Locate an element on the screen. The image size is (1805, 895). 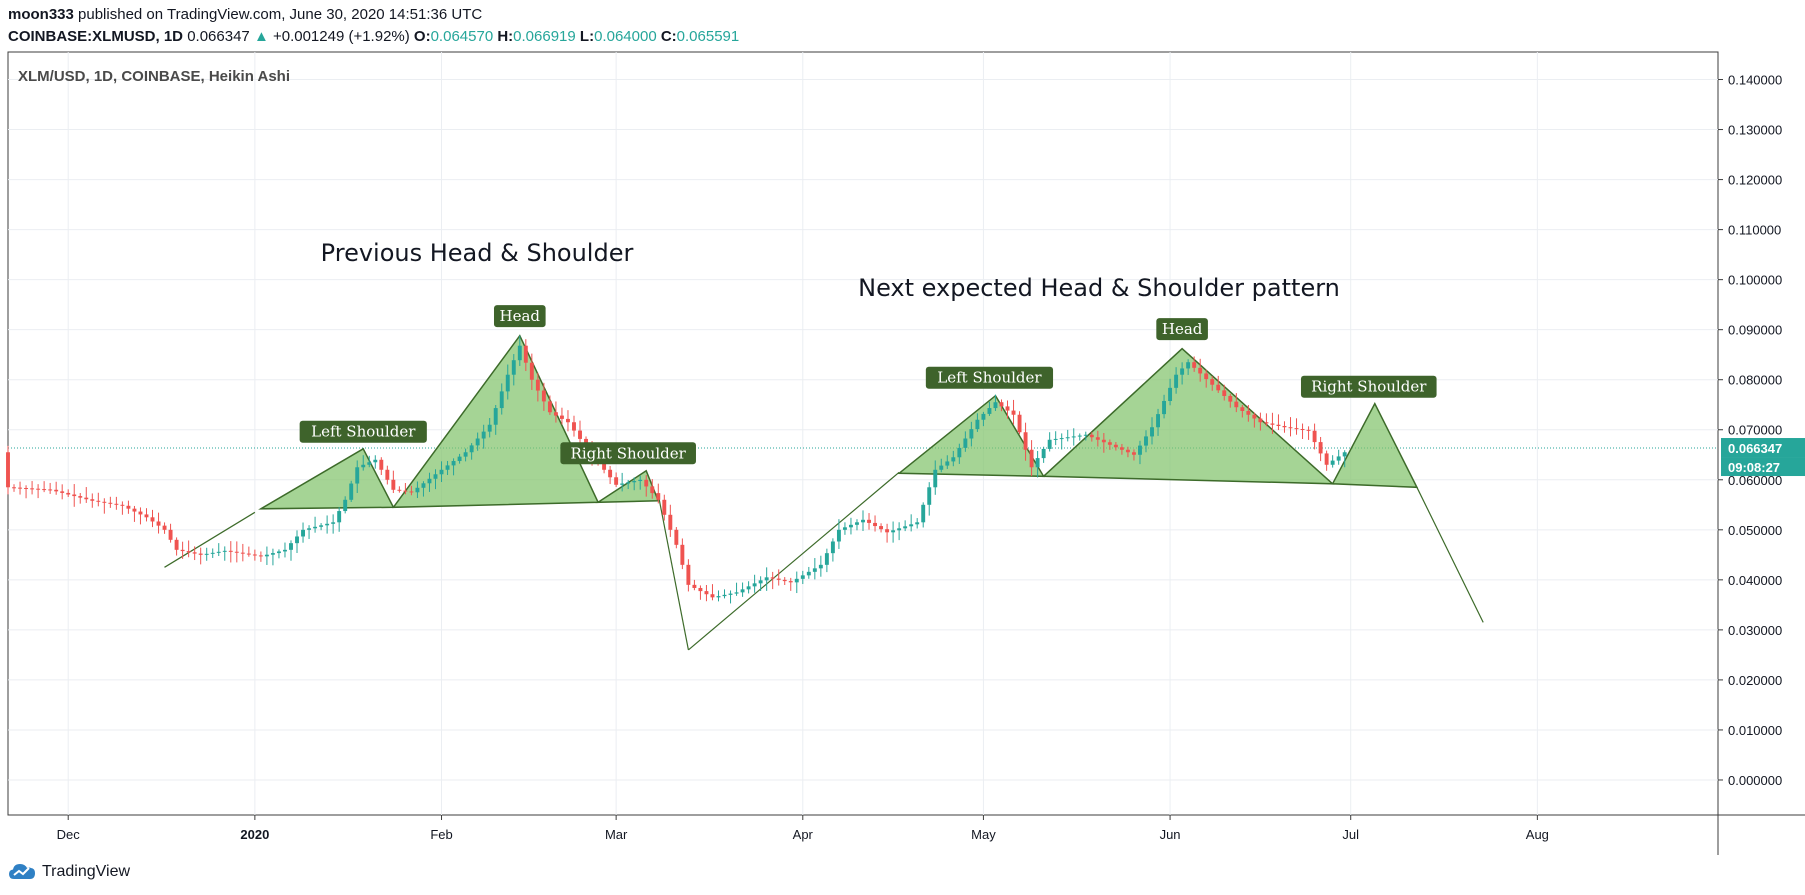
low-value: 0.064000 is located at coordinates (625, 36).